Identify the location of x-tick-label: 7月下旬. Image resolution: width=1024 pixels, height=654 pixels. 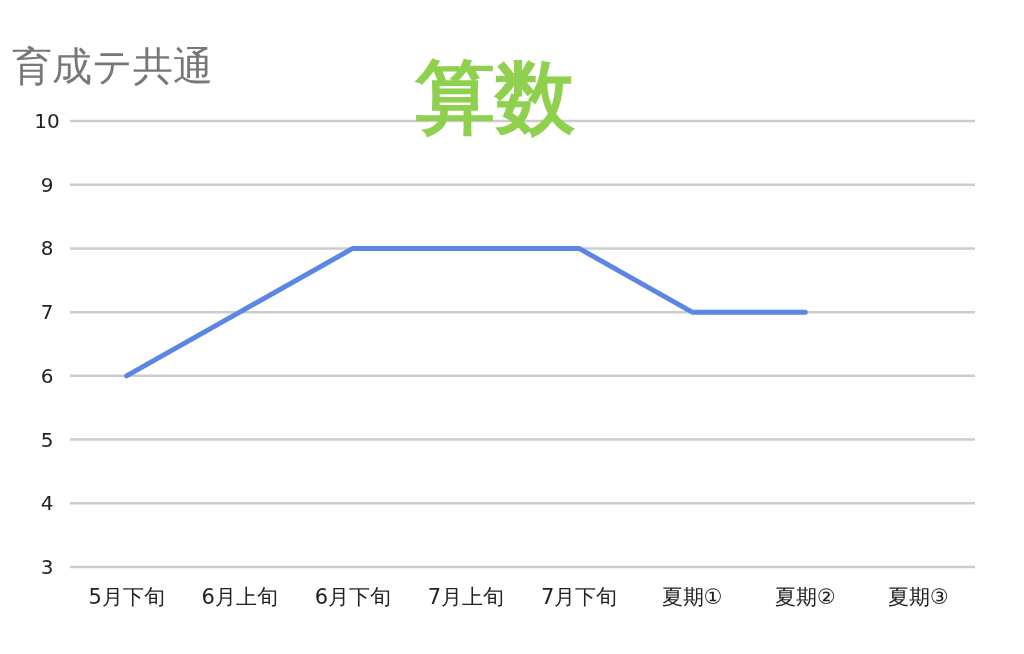
(579, 597).